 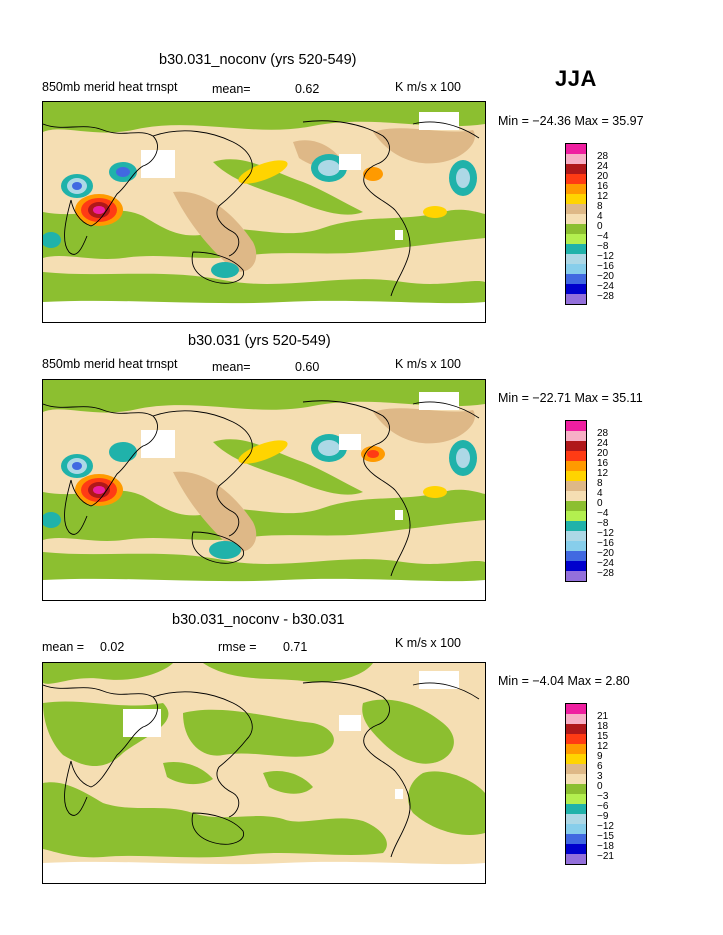 What do you see at coordinates (237, 647) in the screenshot?
I see `panel-3-rmse-label: rmse =` at bounding box center [237, 647].